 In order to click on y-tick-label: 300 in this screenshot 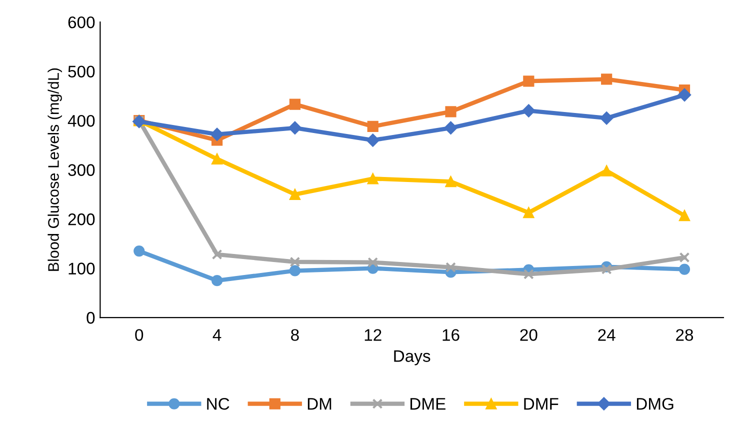, I will do `click(81, 170)`.